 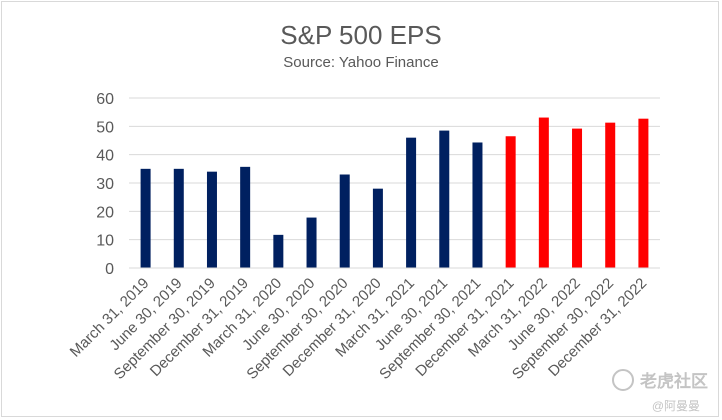 I want to click on y-tick-label: 0, so click(x=109, y=269).